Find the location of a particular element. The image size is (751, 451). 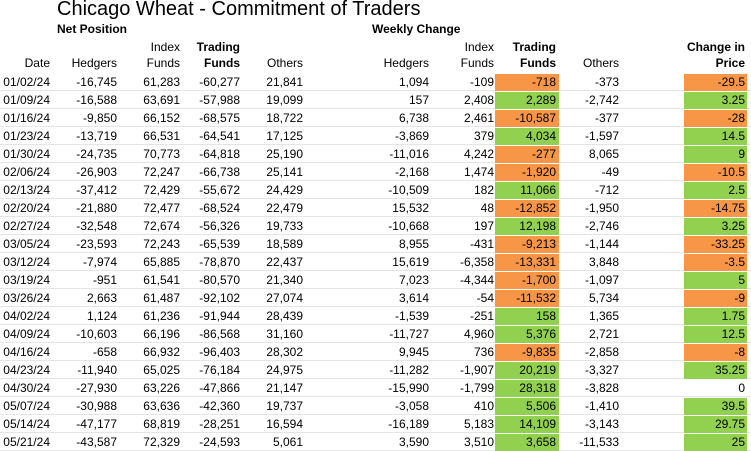

cell-weekly-trading-funds: 12,198 is located at coordinates (537, 226).